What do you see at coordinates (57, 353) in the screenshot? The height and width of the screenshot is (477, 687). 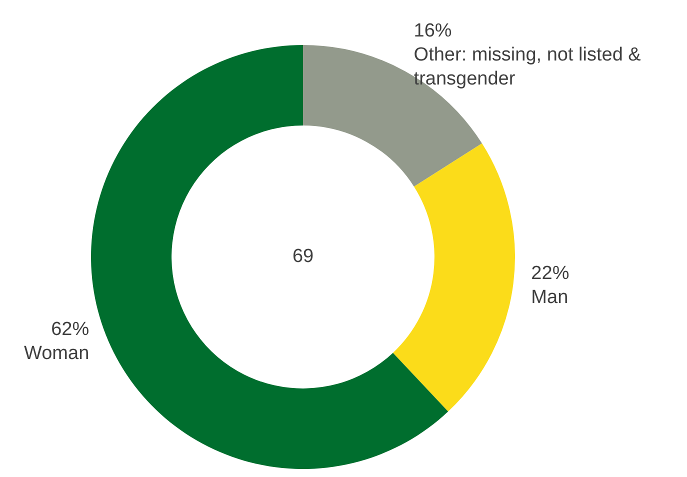 I see `slice-label: Woman` at bounding box center [57, 353].